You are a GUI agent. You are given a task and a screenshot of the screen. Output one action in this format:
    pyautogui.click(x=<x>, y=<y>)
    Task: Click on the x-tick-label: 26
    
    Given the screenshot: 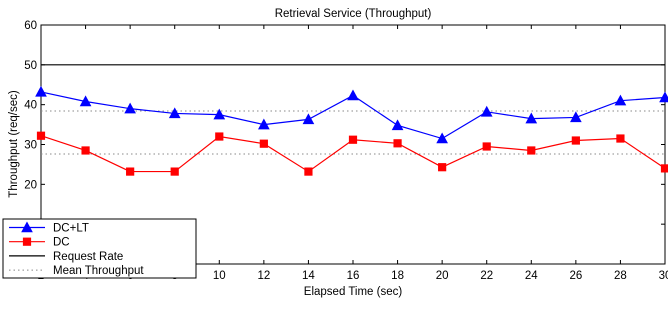 What is the action you would take?
    pyautogui.click(x=575, y=276)
    